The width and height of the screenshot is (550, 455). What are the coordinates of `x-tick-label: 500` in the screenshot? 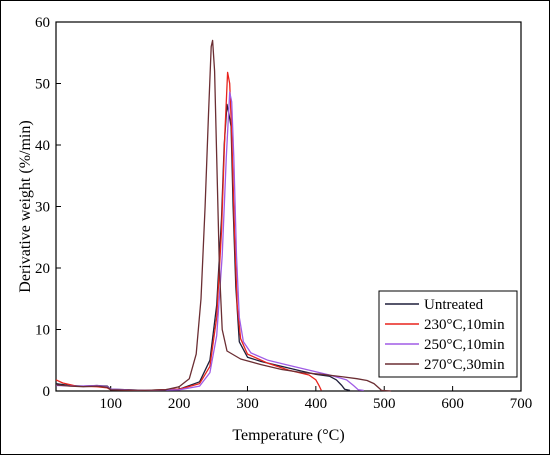 It's located at (384, 404).